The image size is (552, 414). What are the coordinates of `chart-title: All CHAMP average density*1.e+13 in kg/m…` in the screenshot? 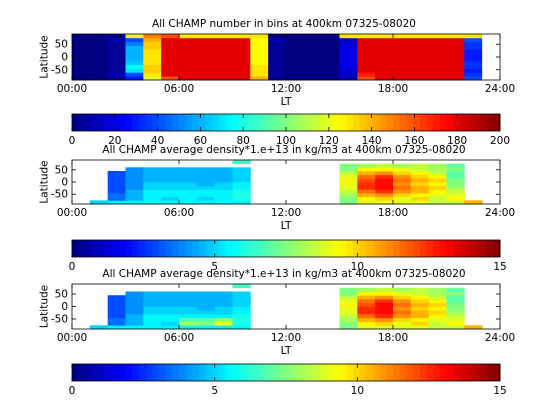 It's located at (283, 150).